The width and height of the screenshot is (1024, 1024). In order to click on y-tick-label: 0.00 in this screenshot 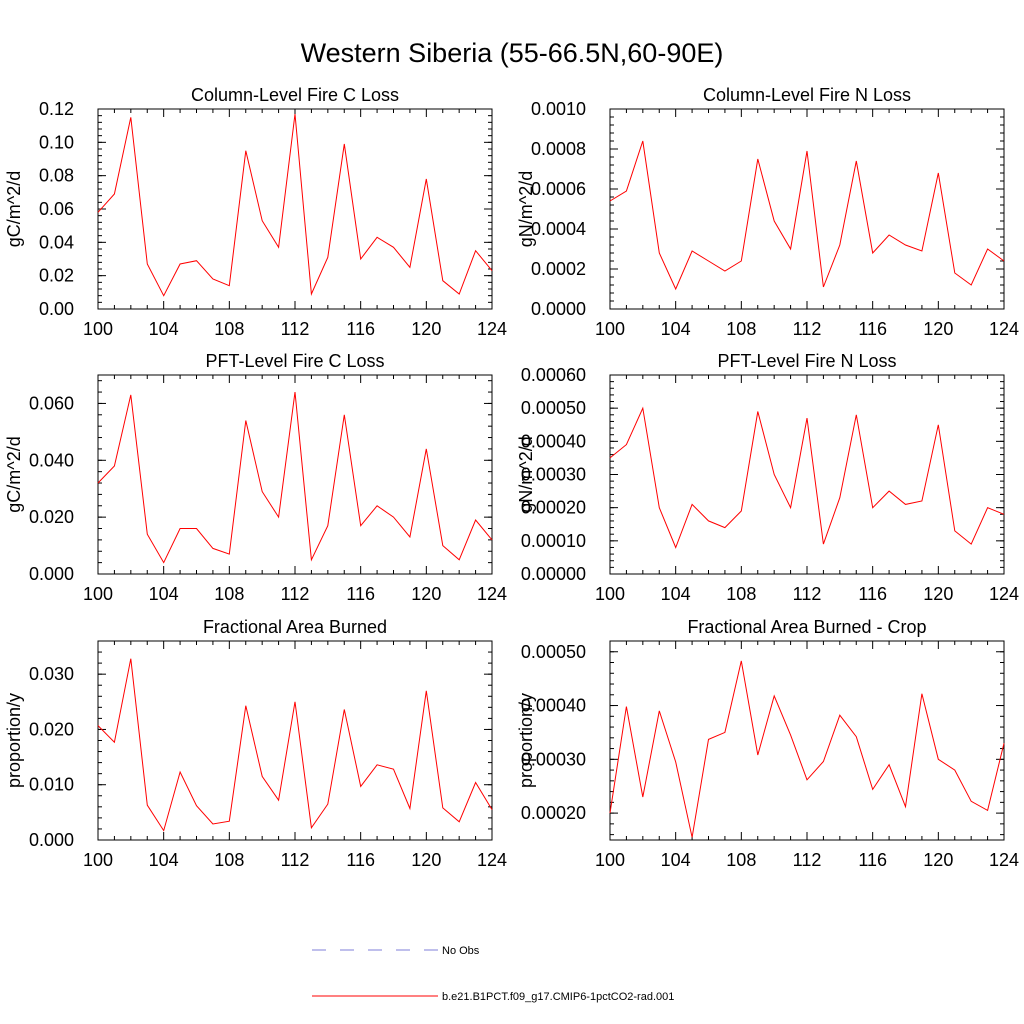, I will do `click(56, 309)`.